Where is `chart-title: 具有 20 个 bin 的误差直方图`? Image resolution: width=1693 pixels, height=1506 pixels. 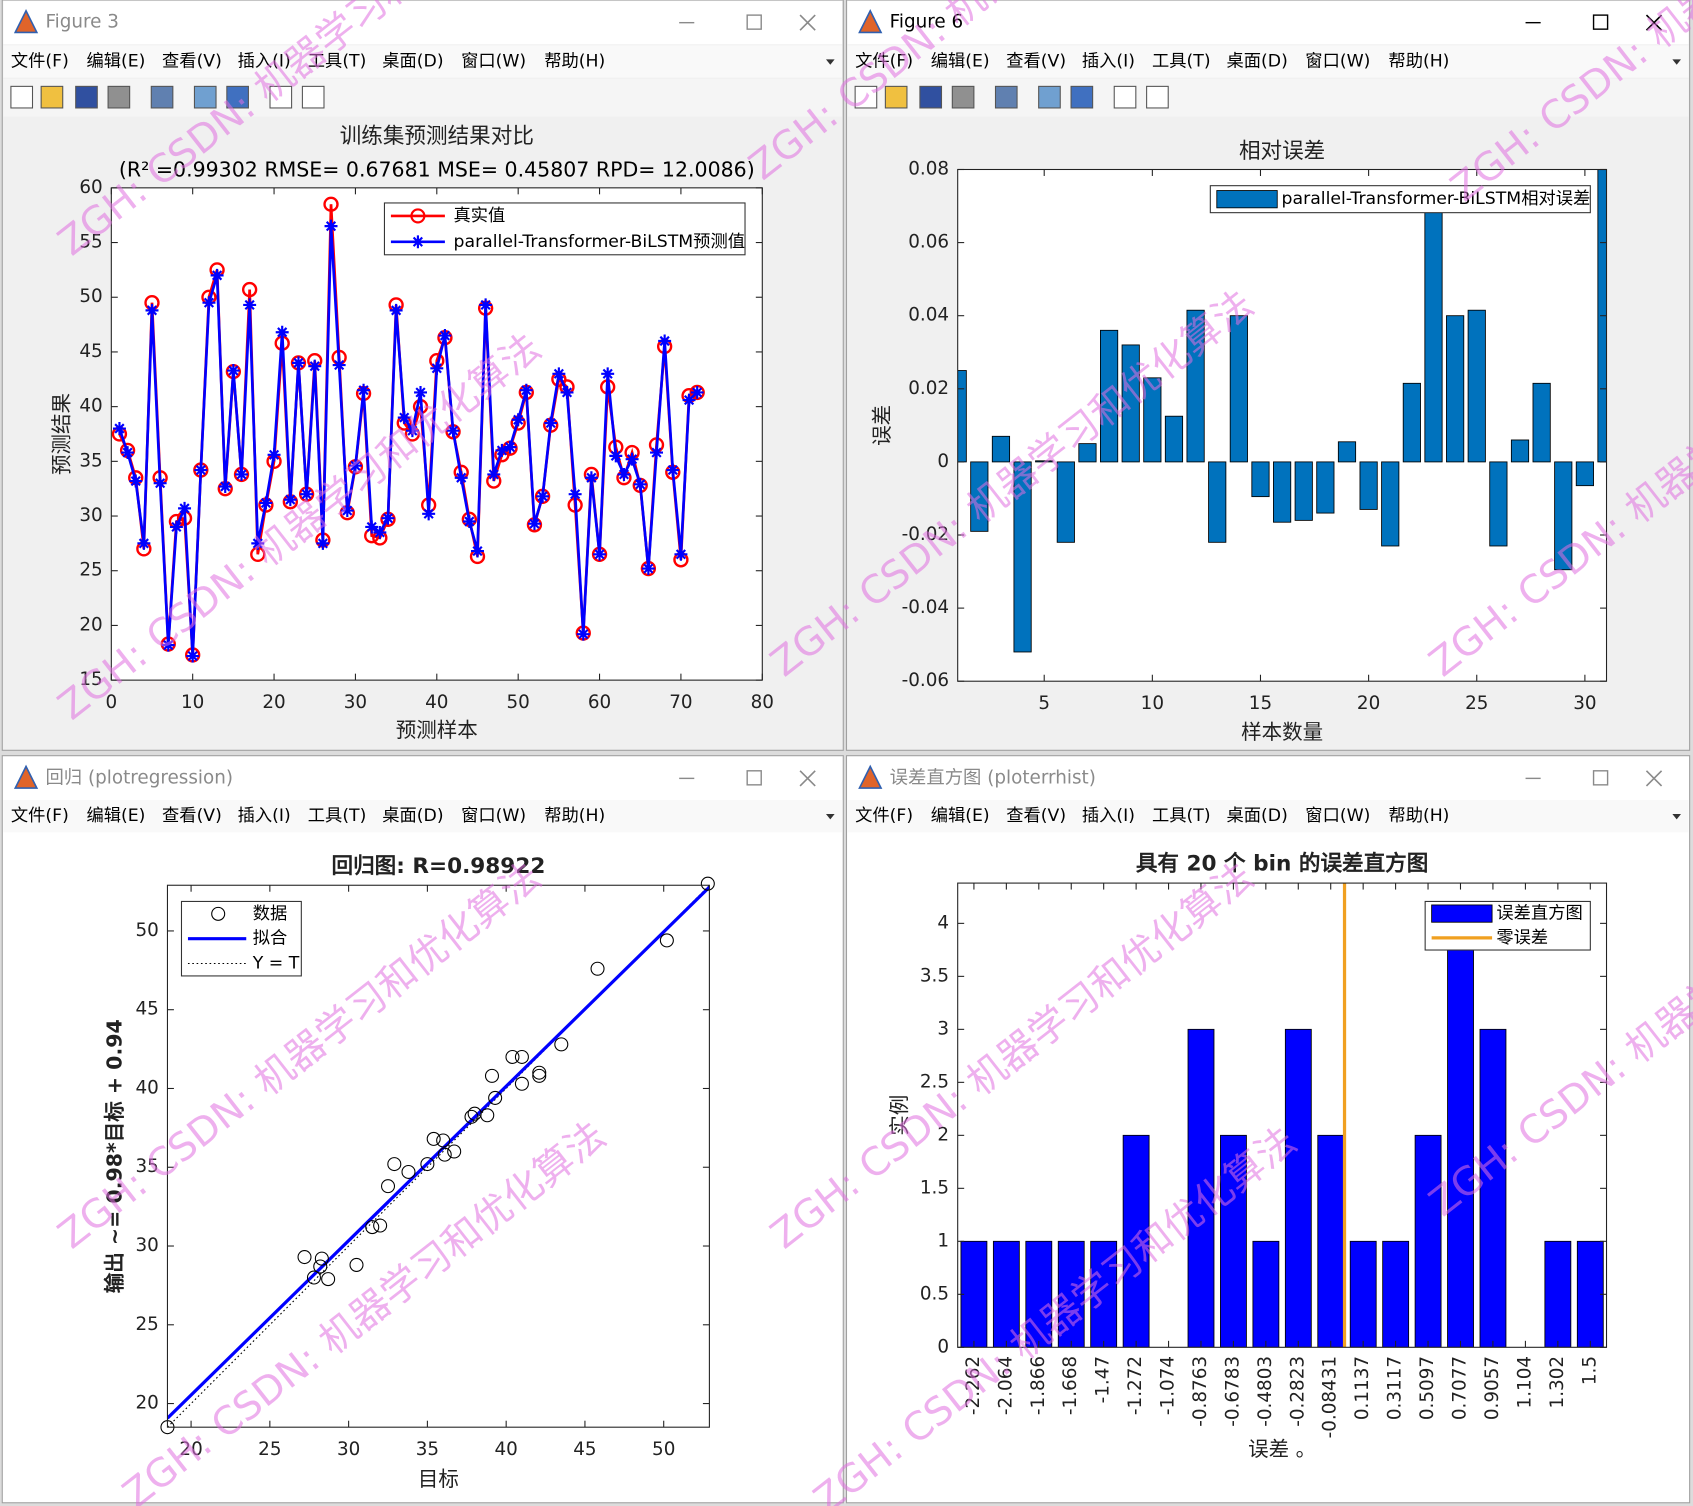
chart-title: 具有 20 个 bin 的误差直方图 is located at coordinates (1282, 864).